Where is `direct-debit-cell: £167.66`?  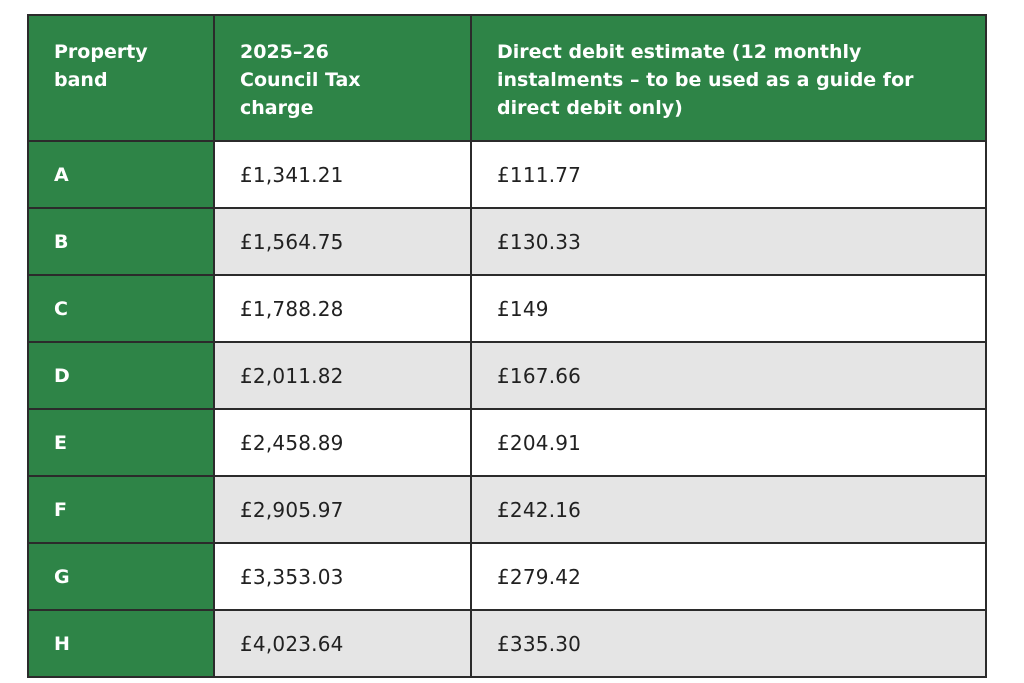 direct-debit-cell: £167.66 is located at coordinates (728, 375).